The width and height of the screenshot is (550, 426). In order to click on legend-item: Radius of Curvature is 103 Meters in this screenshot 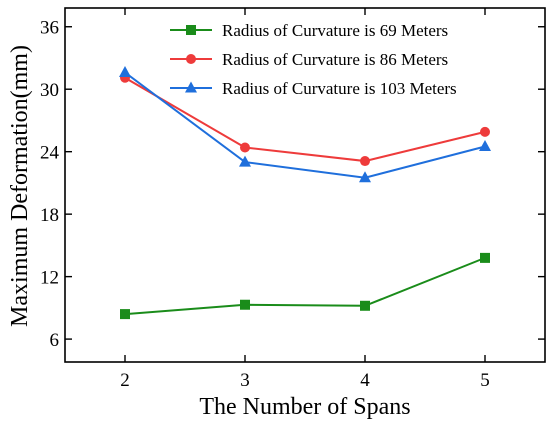, I will do `click(313, 88)`.